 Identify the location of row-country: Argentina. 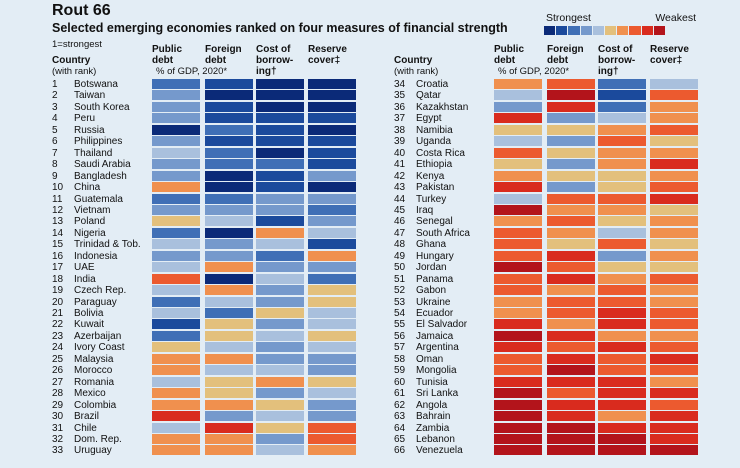
(437, 348).